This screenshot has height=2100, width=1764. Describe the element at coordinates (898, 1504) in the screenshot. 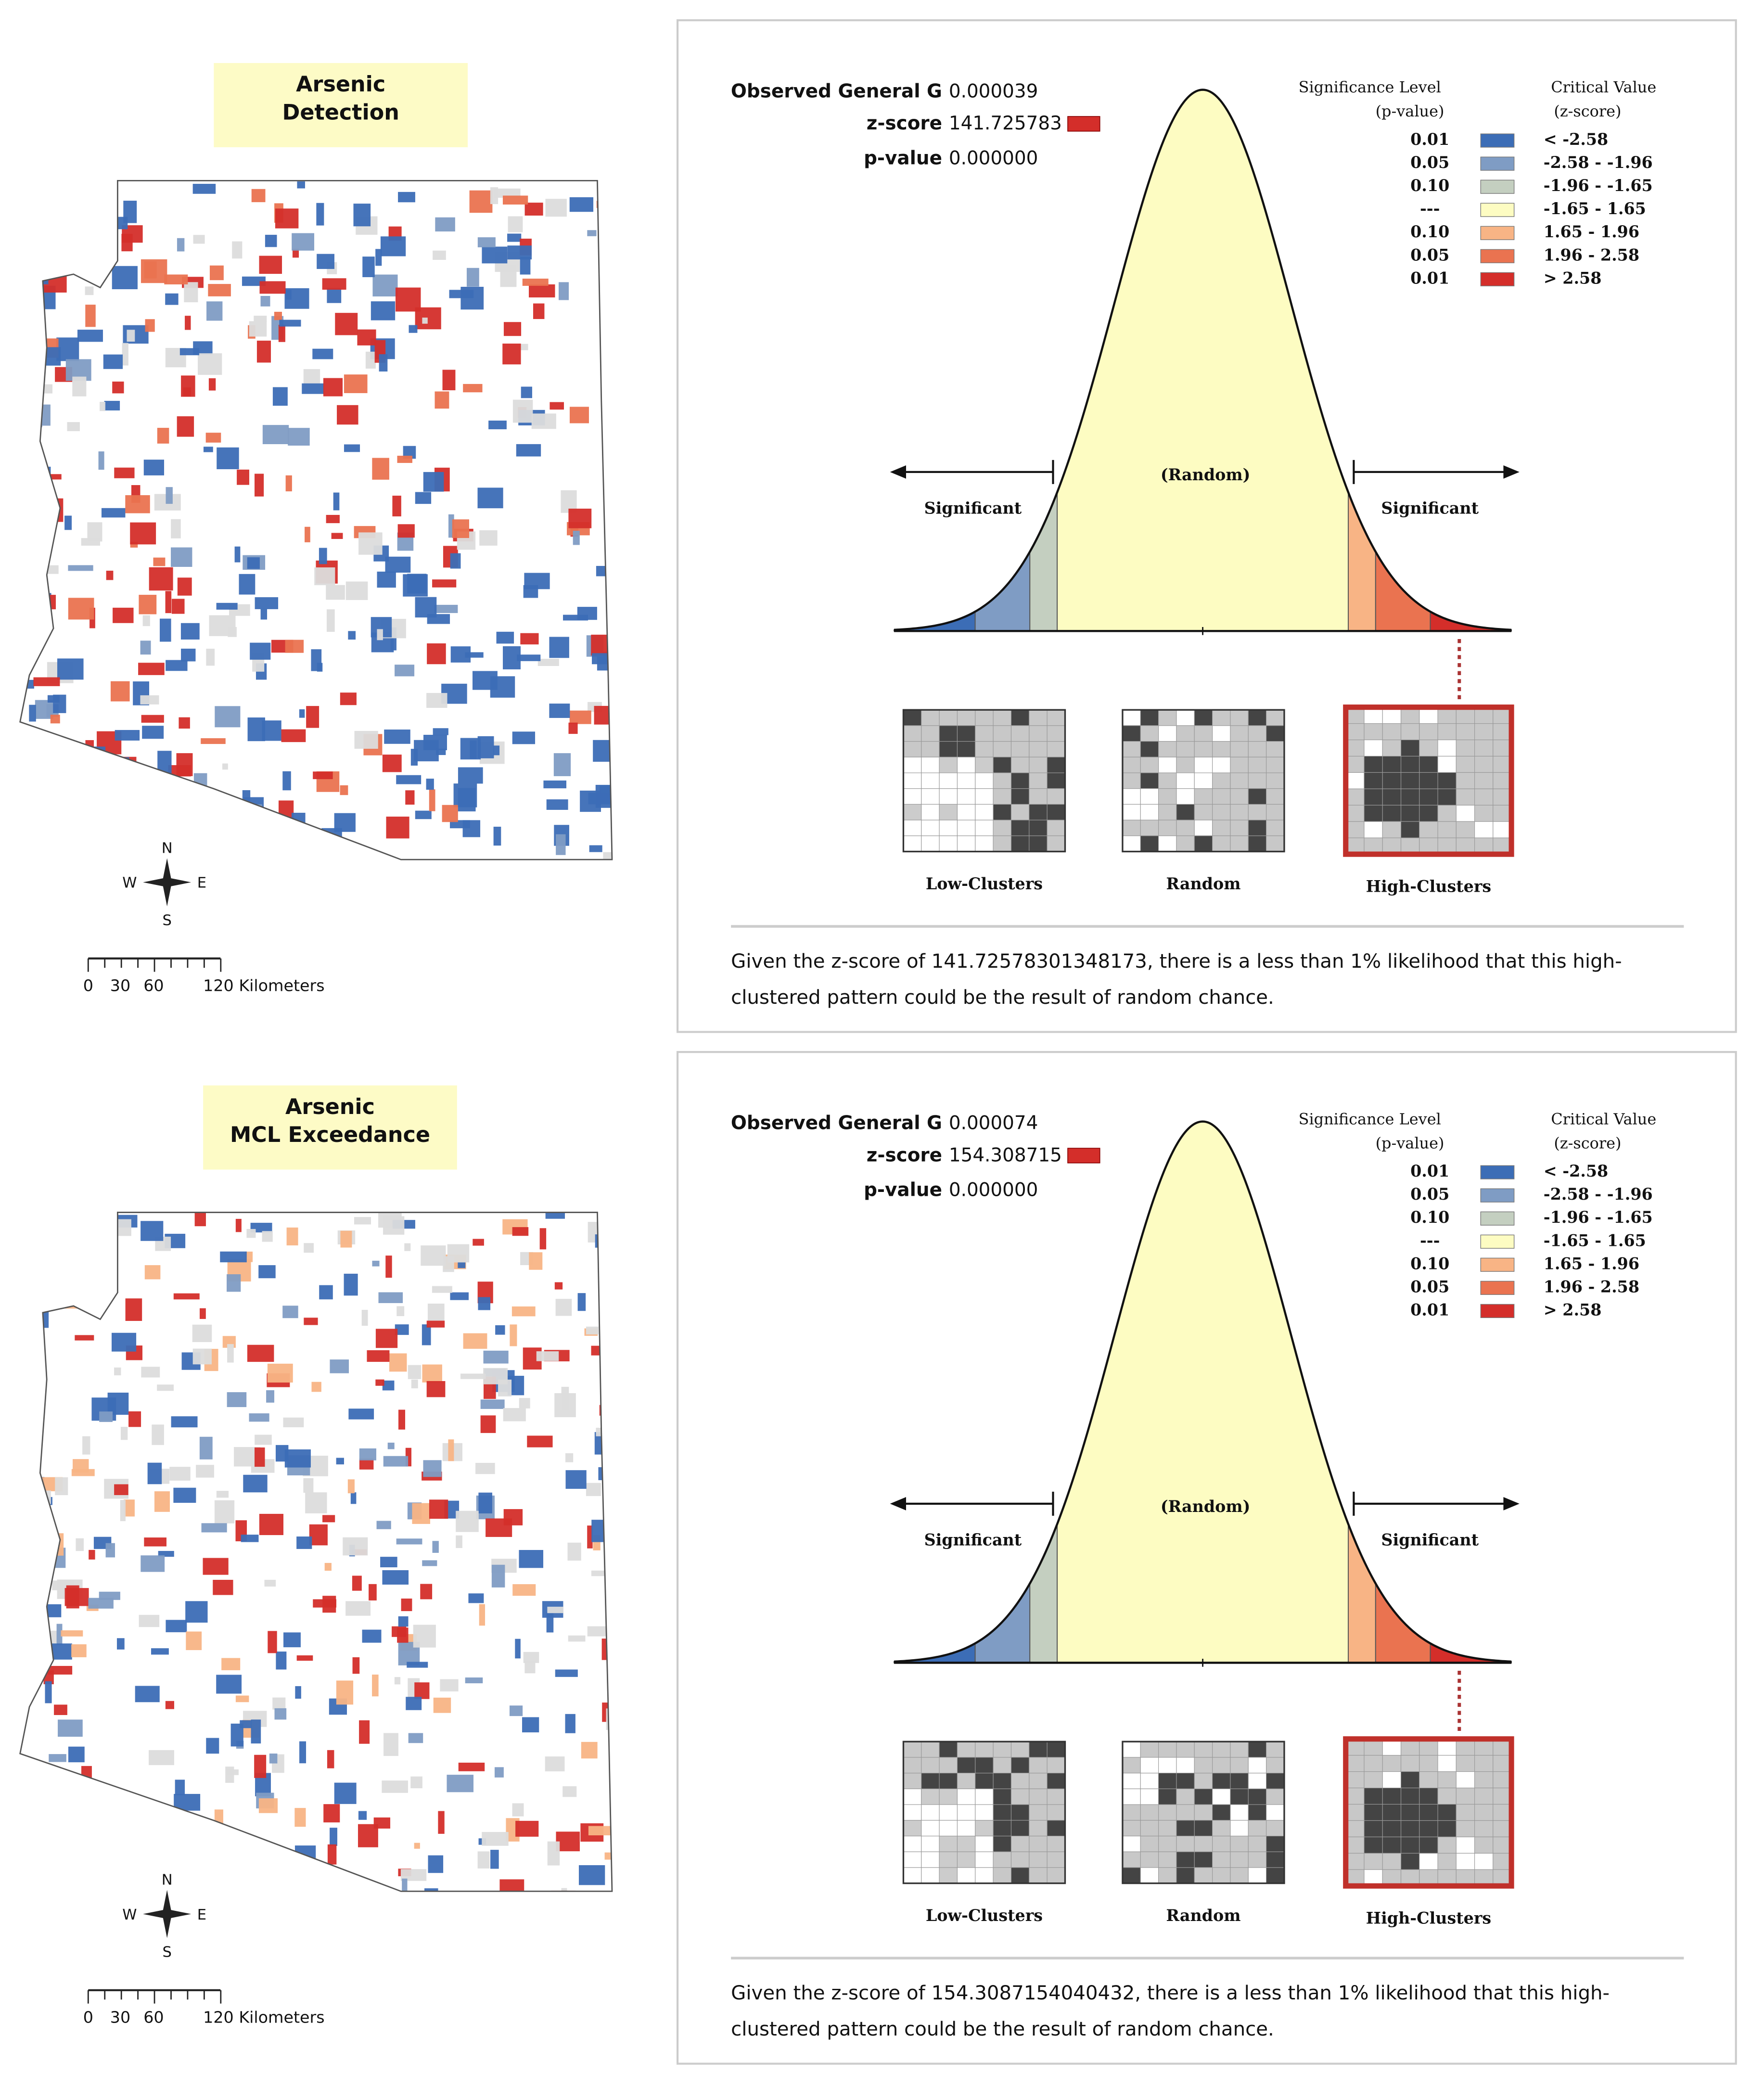

I see `arrow-head` at that location.